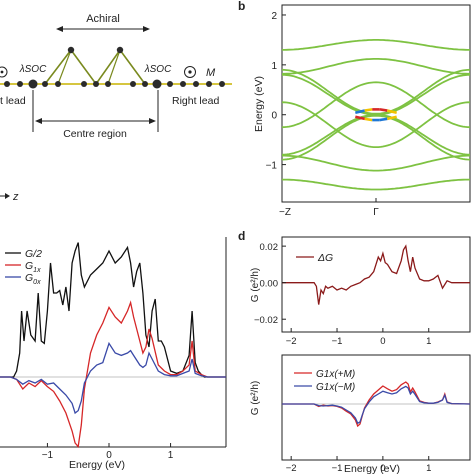 The image size is (474, 474). I want to click on centre-region-label: Centre region, so click(95, 134).